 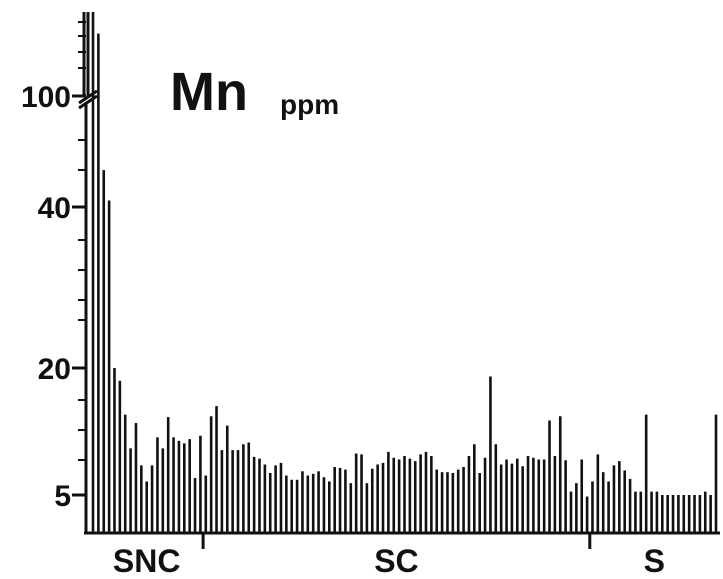 I want to click on y-tick-label: 5, so click(x=62, y=496).